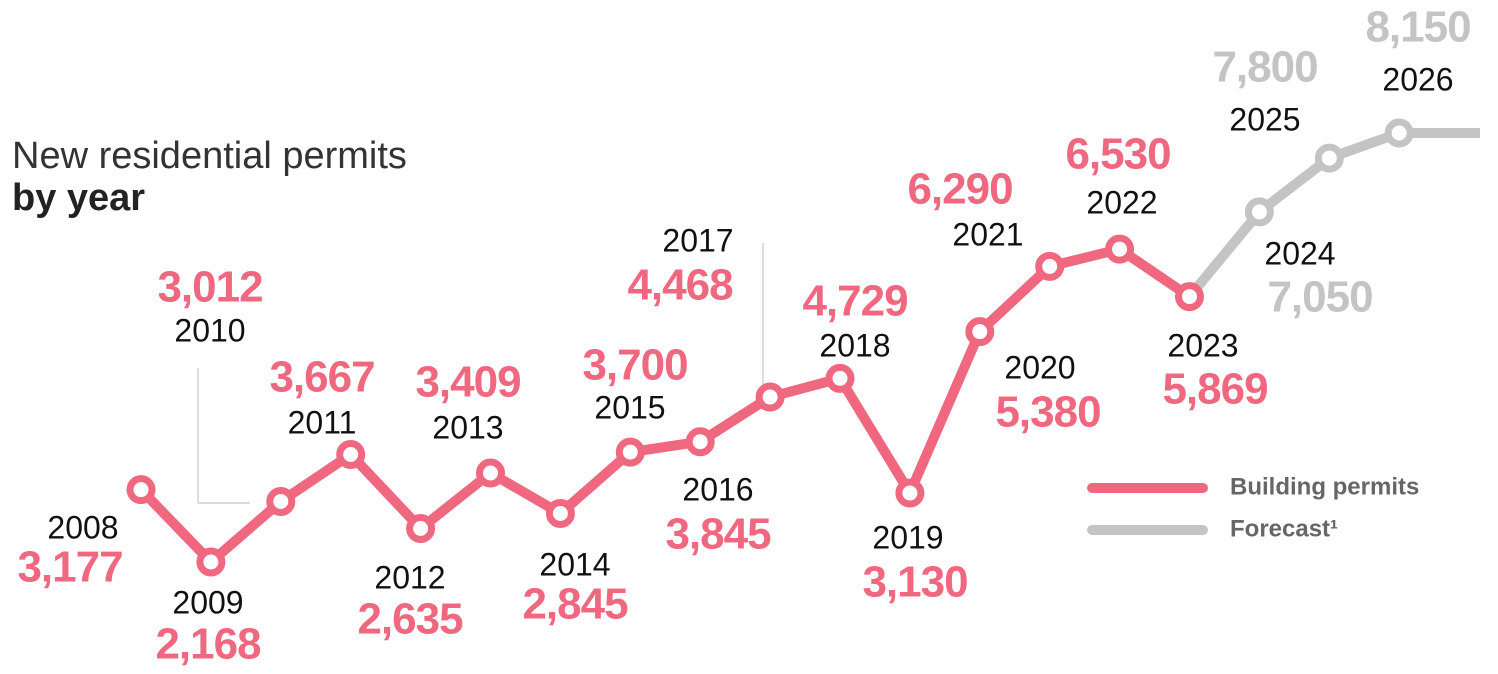 The width and height of the screenshot is (1498, 674). I want to click on year-label: 2021, so click(987, 234).